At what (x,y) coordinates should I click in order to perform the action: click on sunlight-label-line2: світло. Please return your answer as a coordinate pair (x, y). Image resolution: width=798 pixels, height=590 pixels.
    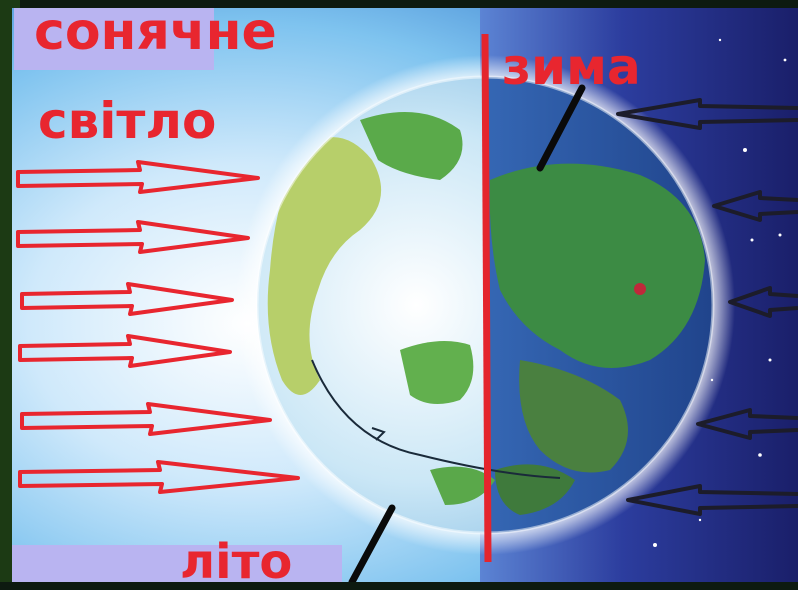
    Looking at the image, I should click on (127, 121).